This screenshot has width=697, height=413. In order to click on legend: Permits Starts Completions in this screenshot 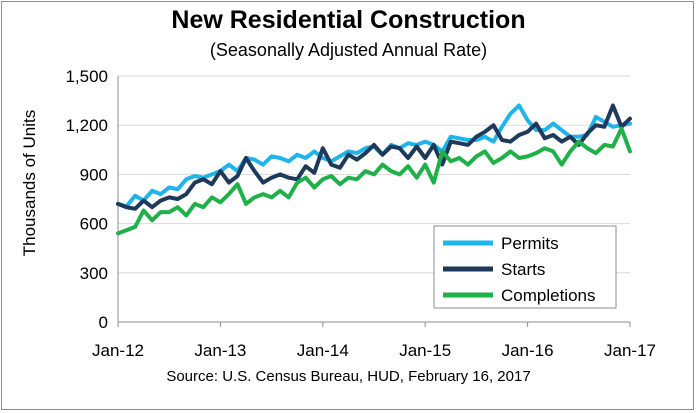, I will do `click(525, 267)`.